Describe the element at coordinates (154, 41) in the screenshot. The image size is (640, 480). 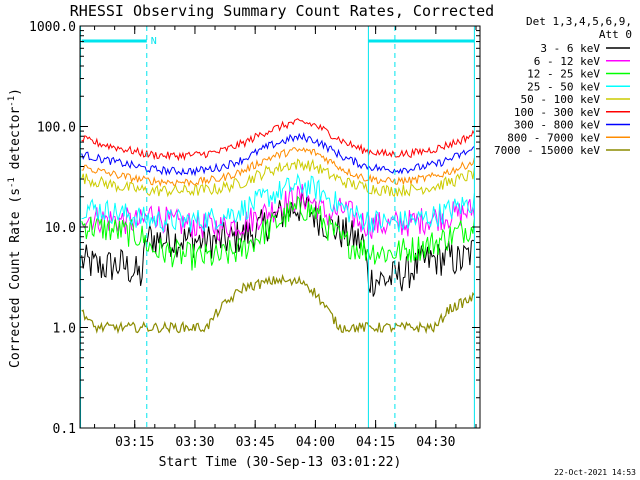
I see `night-flag-label: N` at that location.